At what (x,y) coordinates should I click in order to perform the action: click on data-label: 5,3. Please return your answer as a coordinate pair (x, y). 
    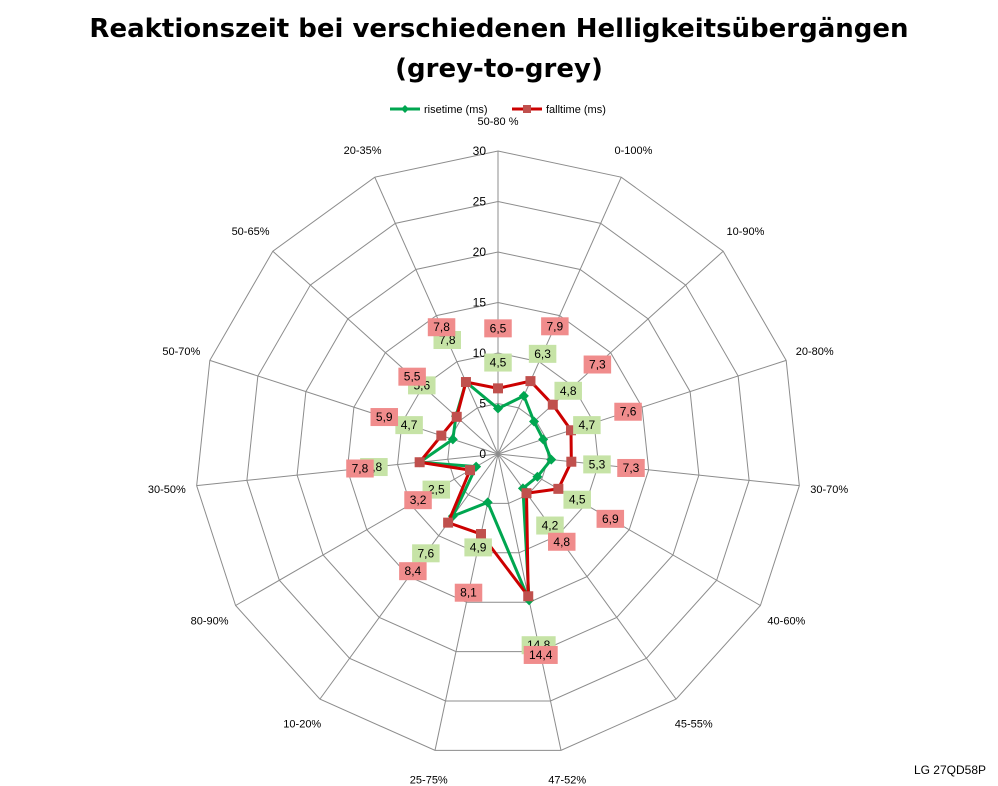
    Looking at the image, I should click on (597, 464).